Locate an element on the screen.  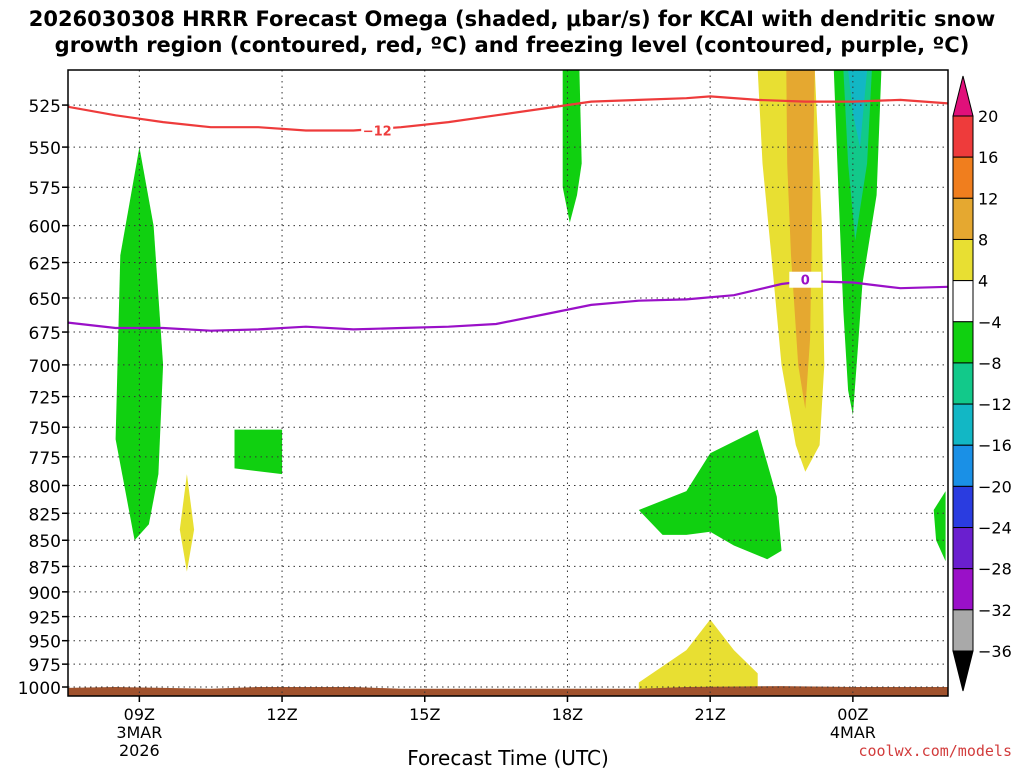
y-tick-label-1000: 1000 is located at coordinates (39, 689).